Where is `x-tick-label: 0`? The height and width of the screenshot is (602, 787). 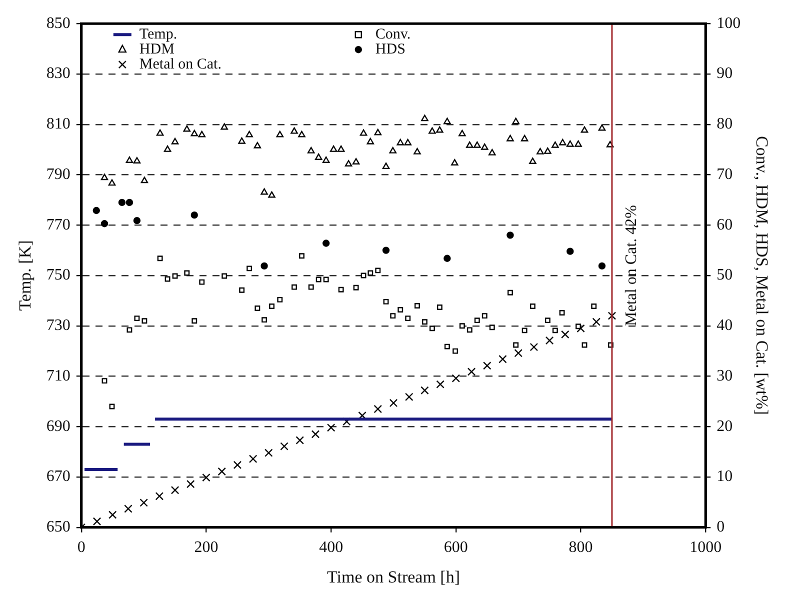 x-tick-label: 0 is located at coordinates (81, 547).